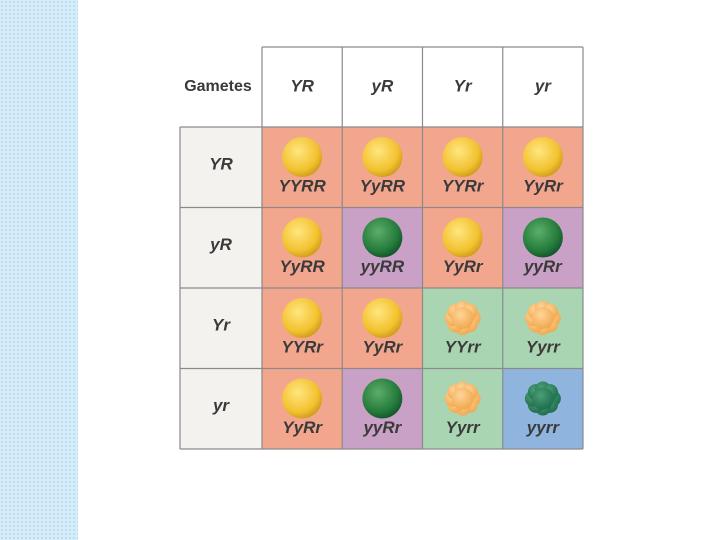 The height and width of the screenshot is (540, 720). I want to click on column-gamete: YR, so click(302, 85).